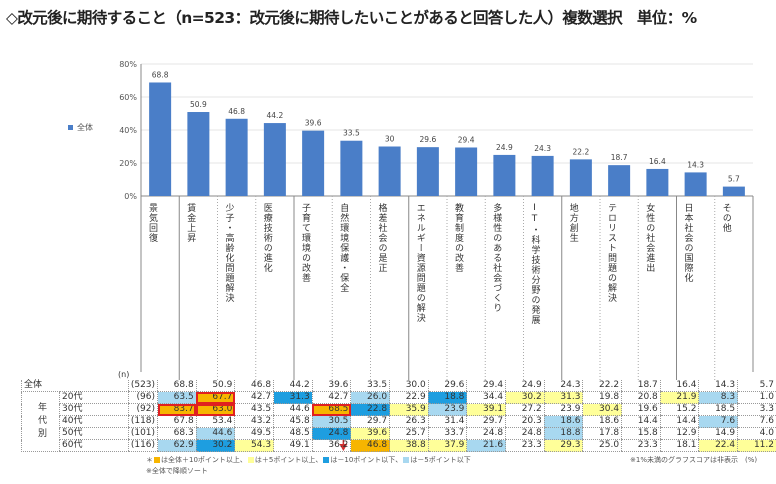 This screenshot has width=776, height=484. Describe the element at coordinates (486, 445) in the screenshot. I see `table-cell: 21.6` at that location.